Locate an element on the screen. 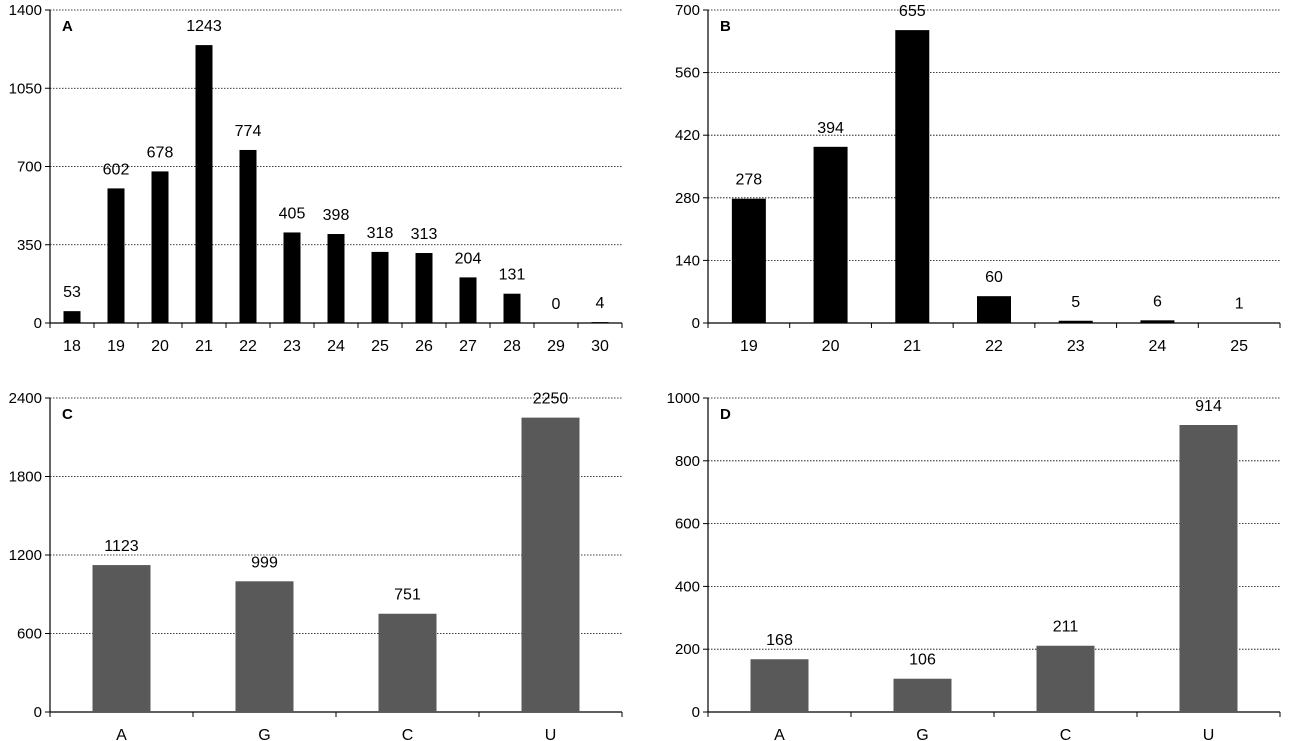 The width and height of the screenshot is (1292, 741). x-tick-label: 19 is located at coordinates (749, 346).